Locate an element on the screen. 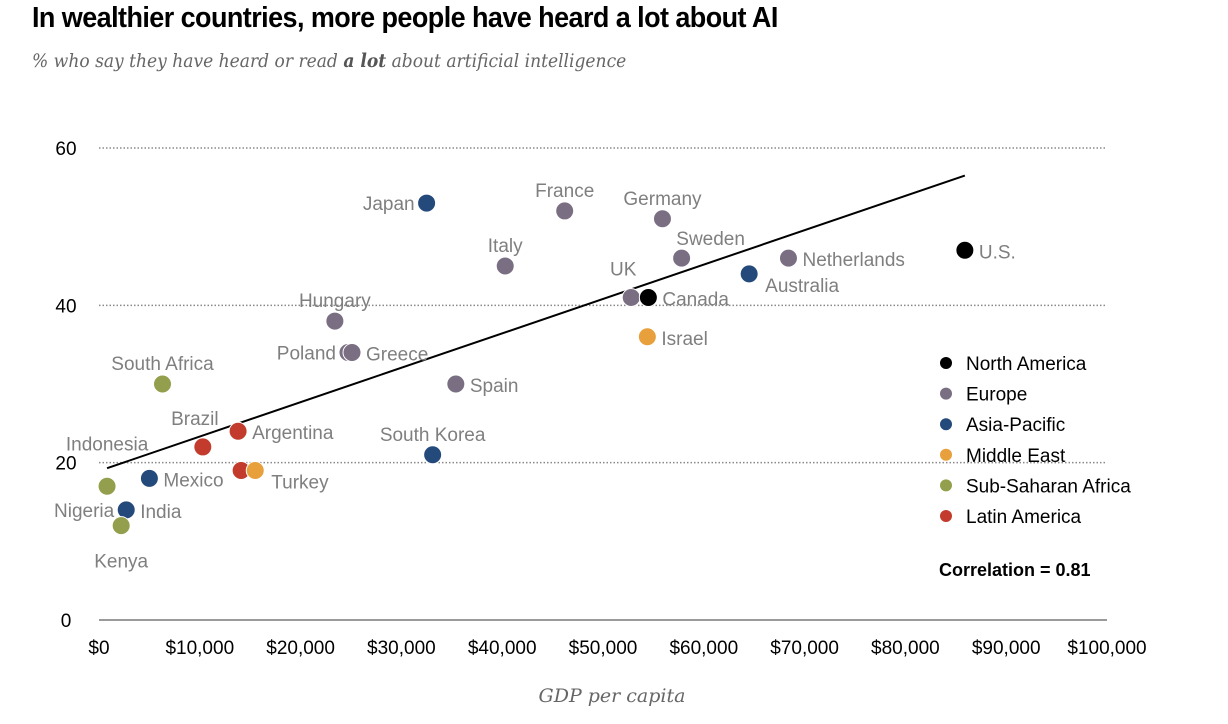 The width and height of the screenshot is (1228, 724). point-label: Israel is located at coordinates (684, 339).